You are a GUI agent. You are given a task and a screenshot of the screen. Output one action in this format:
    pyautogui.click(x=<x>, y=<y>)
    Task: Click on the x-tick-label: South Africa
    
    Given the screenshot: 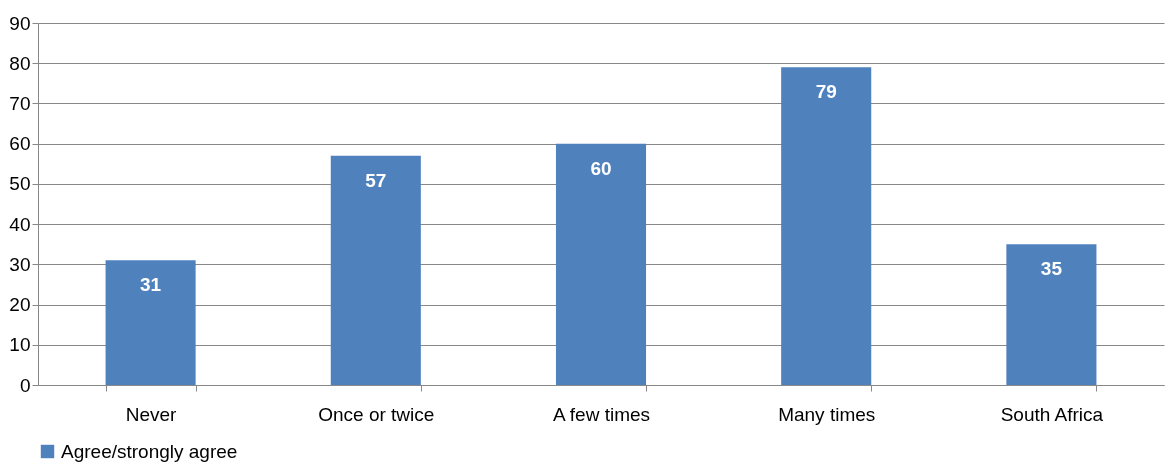 What is the action you would take?
    pyautogui.click(x=1052, y=414)
    